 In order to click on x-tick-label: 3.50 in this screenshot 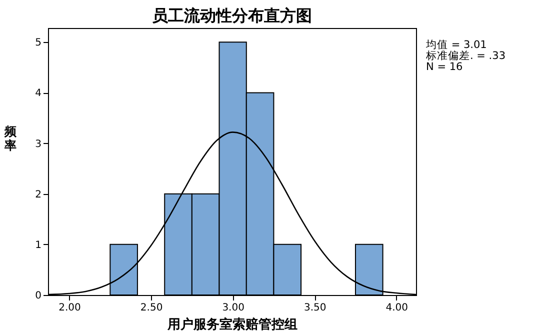, I will do `click(315, 308)`.